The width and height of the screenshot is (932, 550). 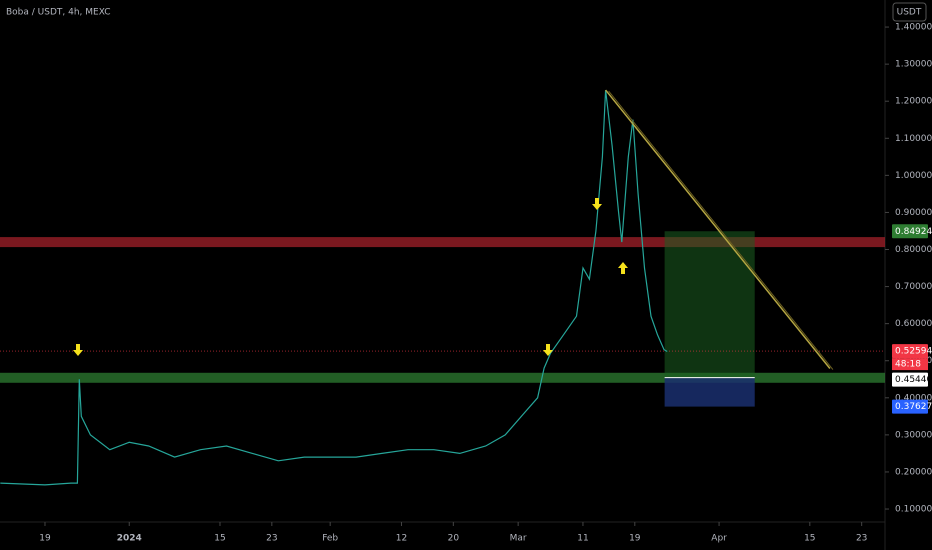 I want to click on y-tick-label: 0.20000, so click(x=913, y=472).